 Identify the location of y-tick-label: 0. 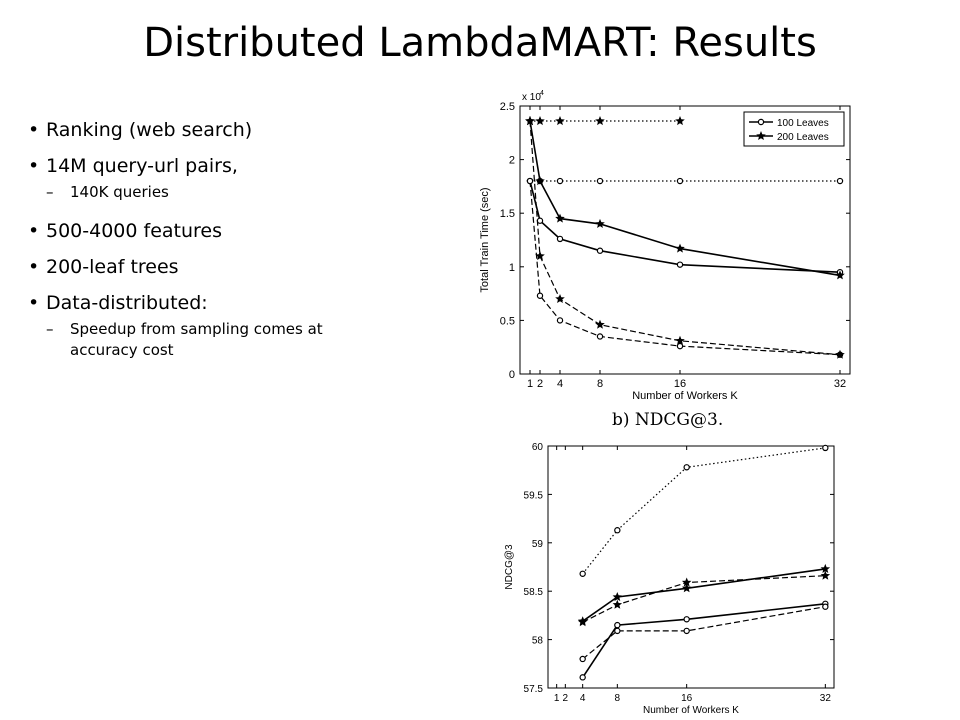
(512, 375).